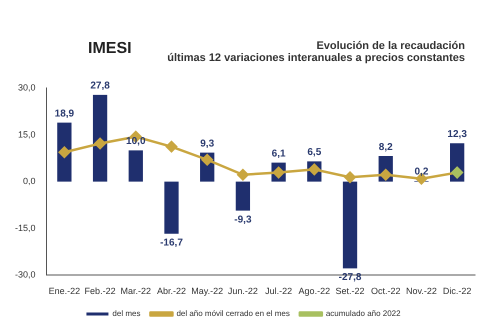 The width and height of the screenshot is (493, 336). I want to click on y-tick-label: -15,0, so click(25, 227).